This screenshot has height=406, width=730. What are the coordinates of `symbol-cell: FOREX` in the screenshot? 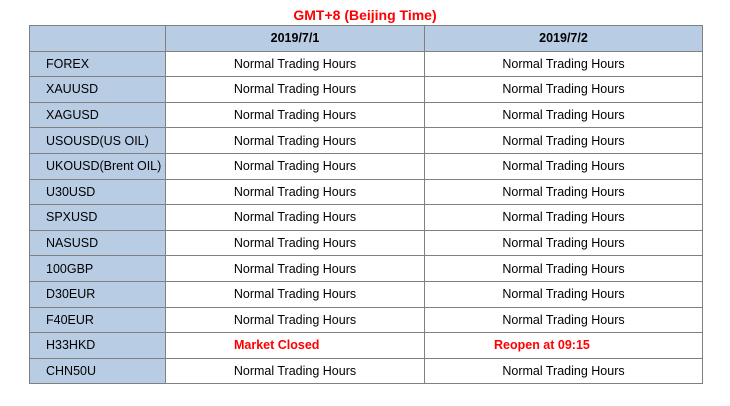 It's located at (97, 64).